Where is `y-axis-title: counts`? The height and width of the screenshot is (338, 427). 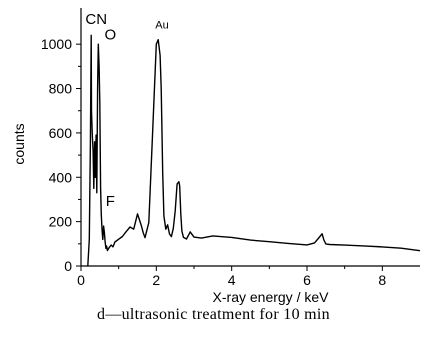 y-axis-title: counts is located at coordinates (19, 143).